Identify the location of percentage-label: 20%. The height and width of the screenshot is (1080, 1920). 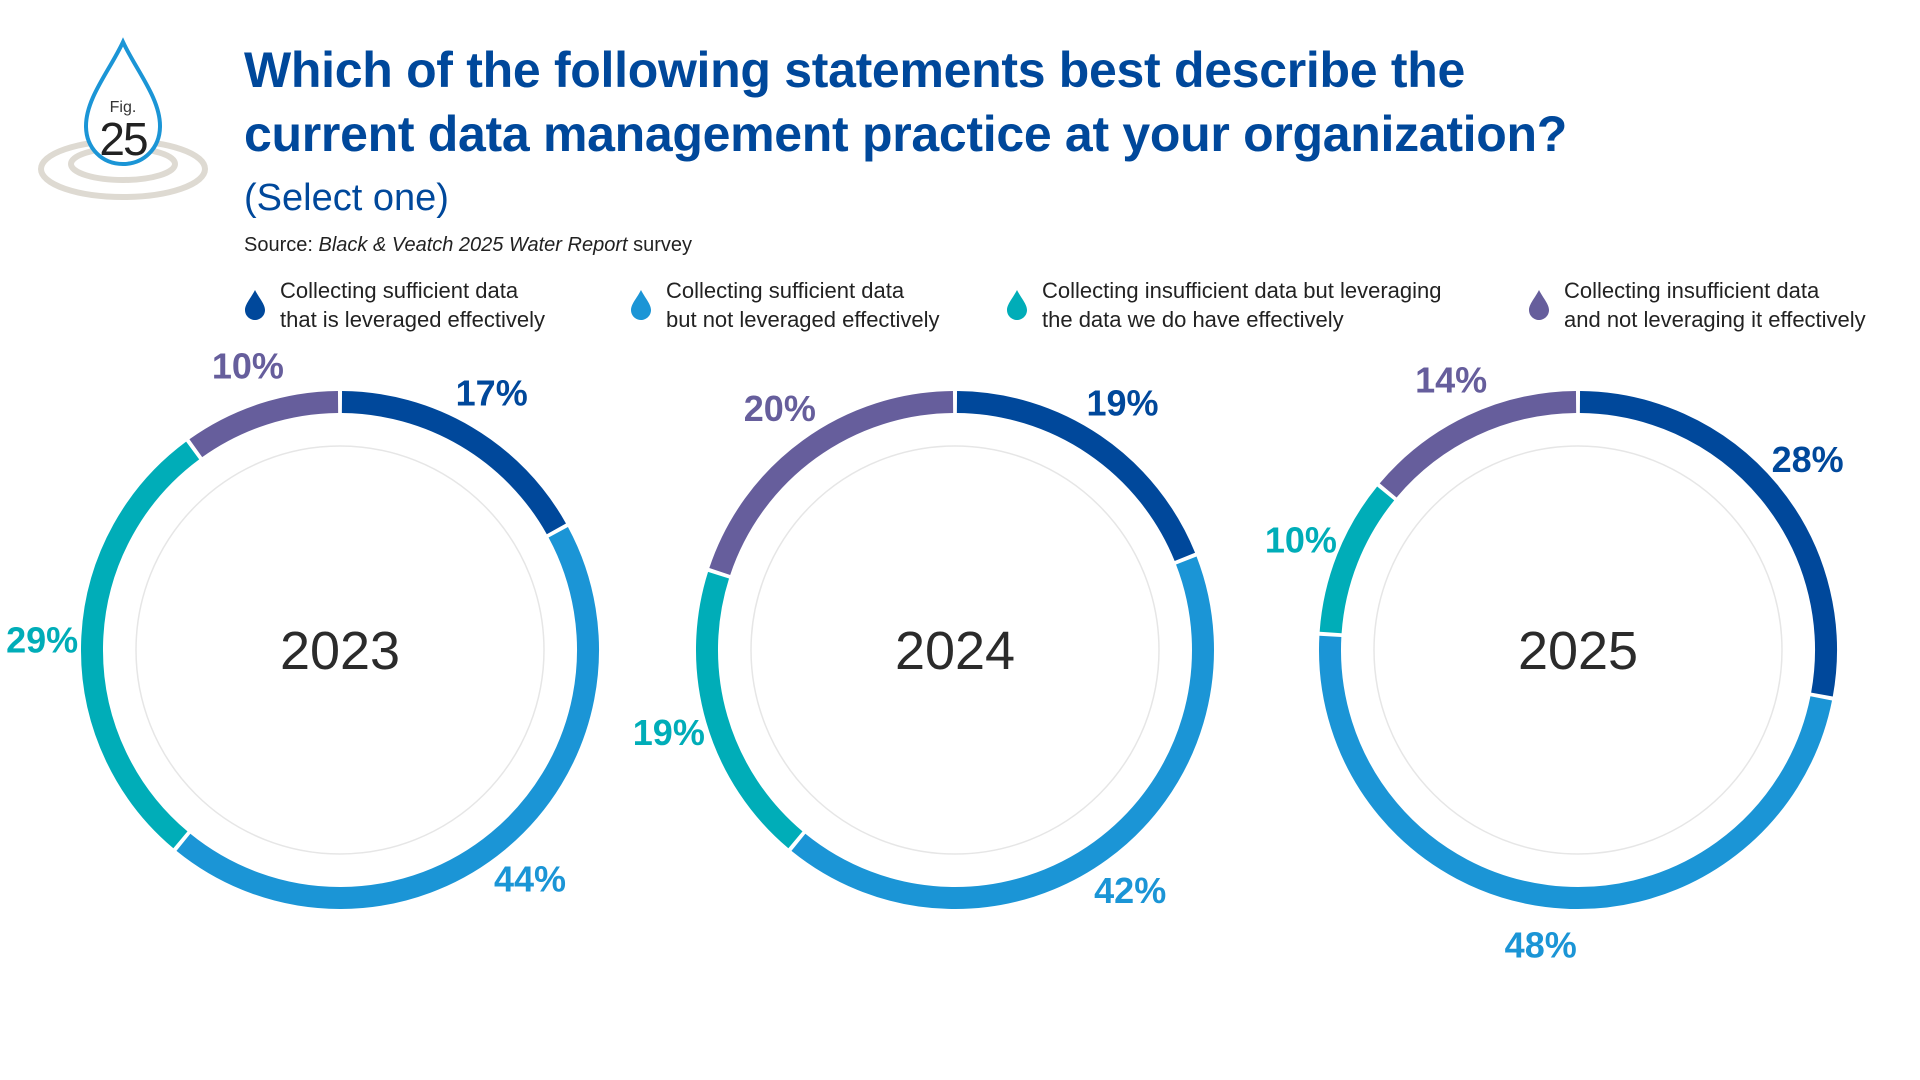
(780, 408).